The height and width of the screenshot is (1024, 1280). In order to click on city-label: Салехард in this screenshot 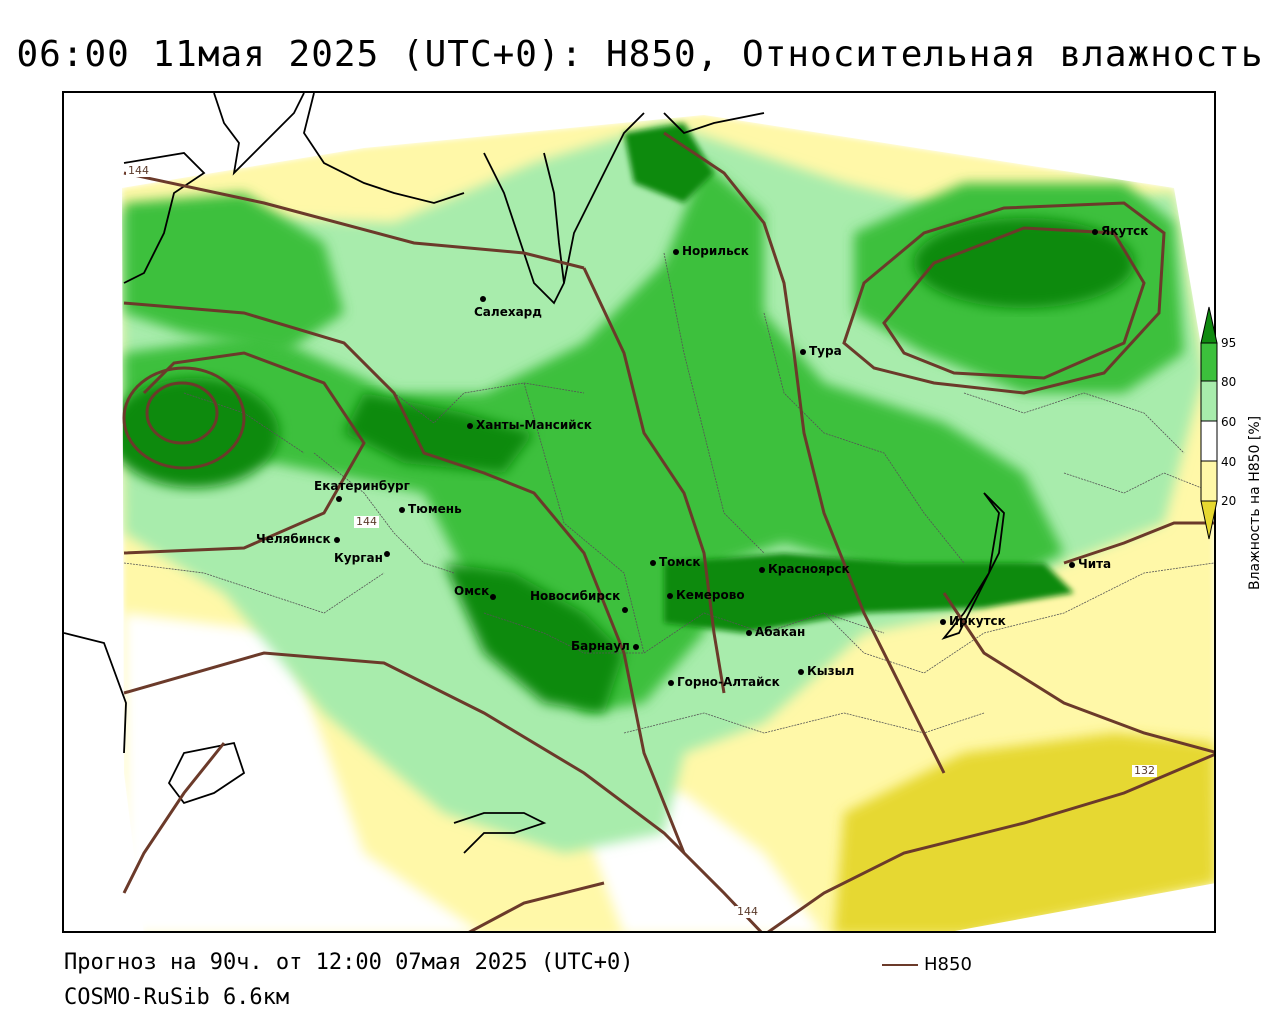, I will do `click(508, 312)`.